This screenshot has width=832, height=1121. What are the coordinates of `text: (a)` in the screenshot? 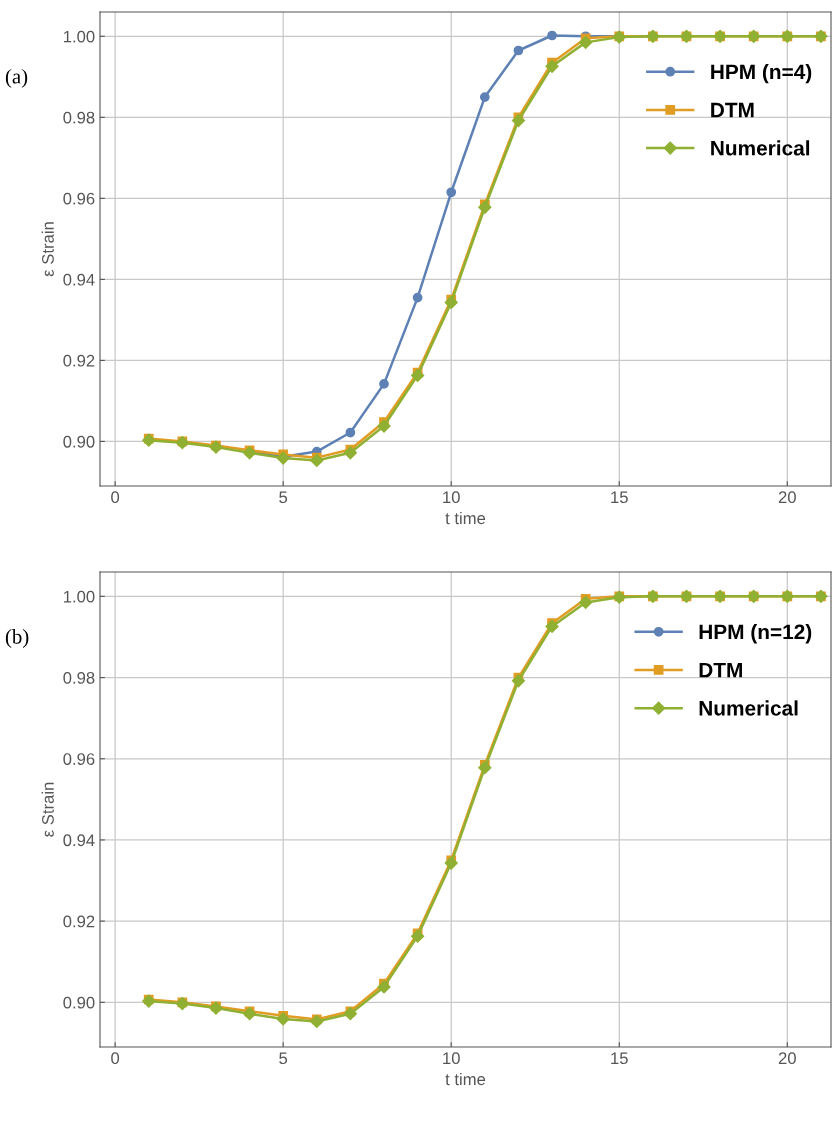 It's located at (16, 78).